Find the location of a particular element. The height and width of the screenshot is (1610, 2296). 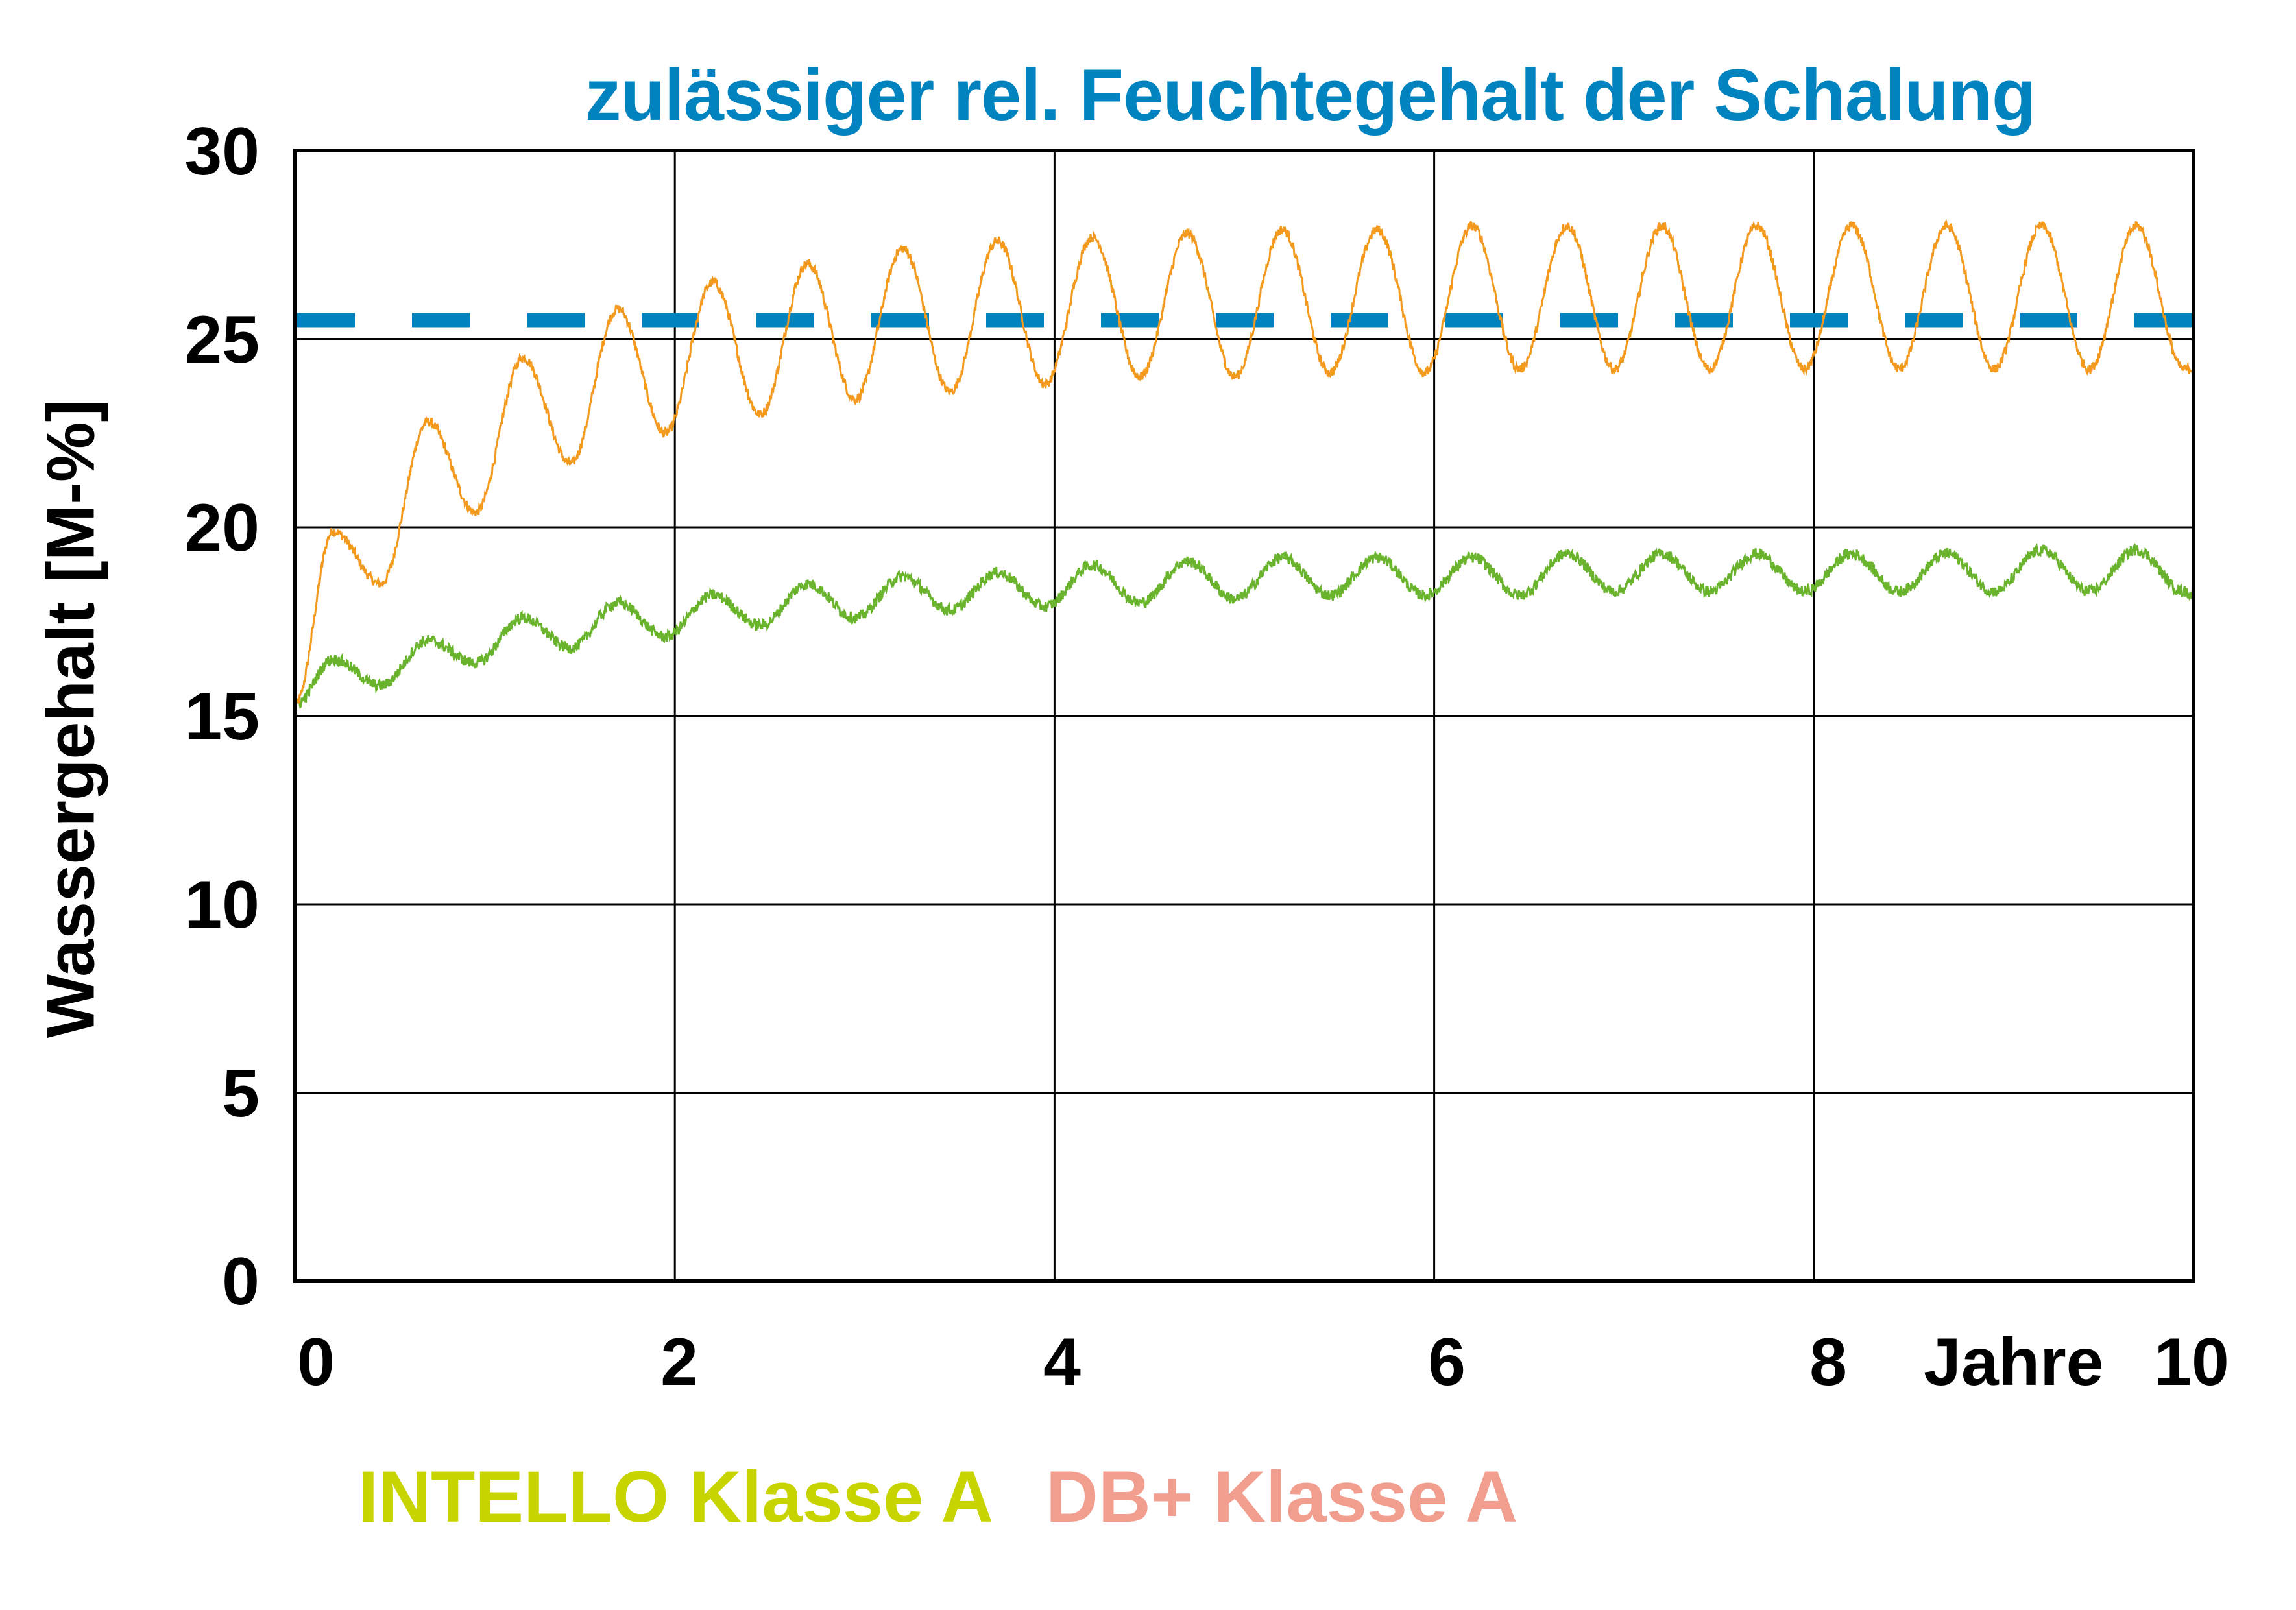

y-tick-20: 20 is located at coordinates (222, 528).